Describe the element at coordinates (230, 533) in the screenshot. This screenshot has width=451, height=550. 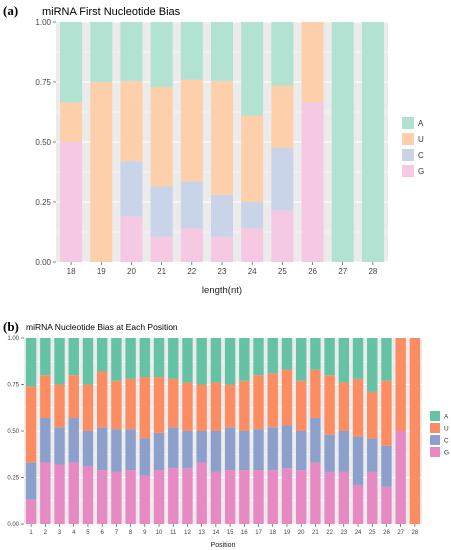
I see `panel-b-x-tick-label: 15` at that location.